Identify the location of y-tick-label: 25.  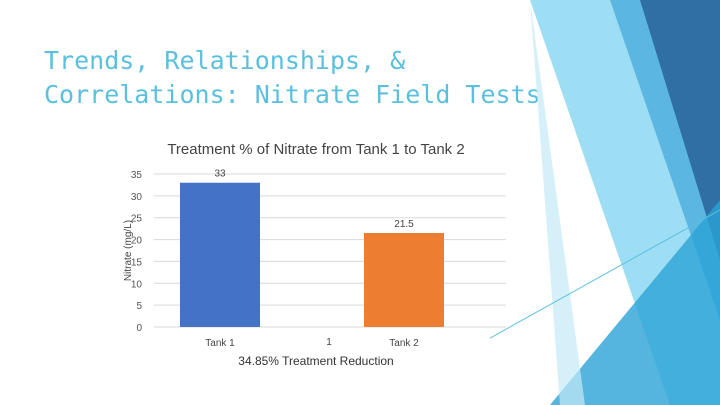
(137, 219).